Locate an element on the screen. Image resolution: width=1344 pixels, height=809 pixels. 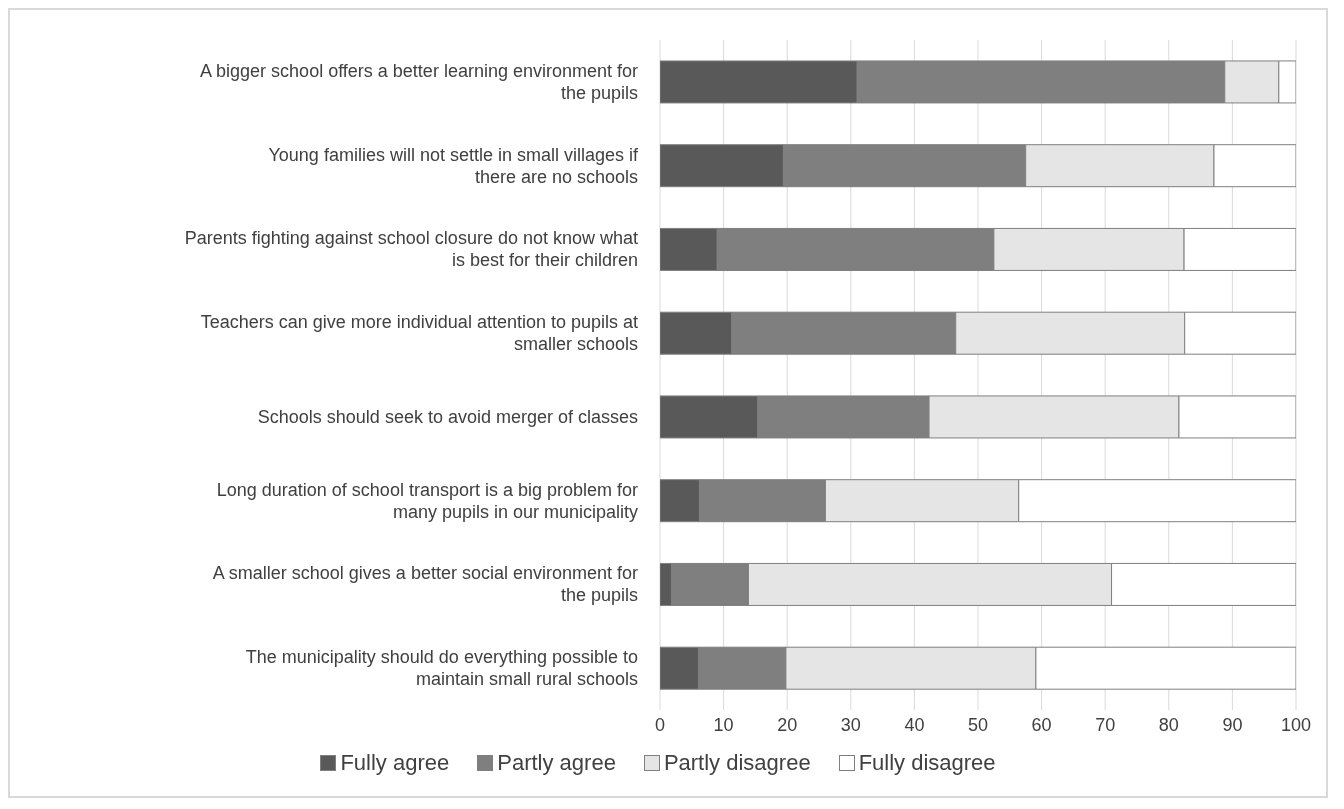
y-tick-label: A smaller school gives a better social environment for the pupils is located at coordinates (425, 584).